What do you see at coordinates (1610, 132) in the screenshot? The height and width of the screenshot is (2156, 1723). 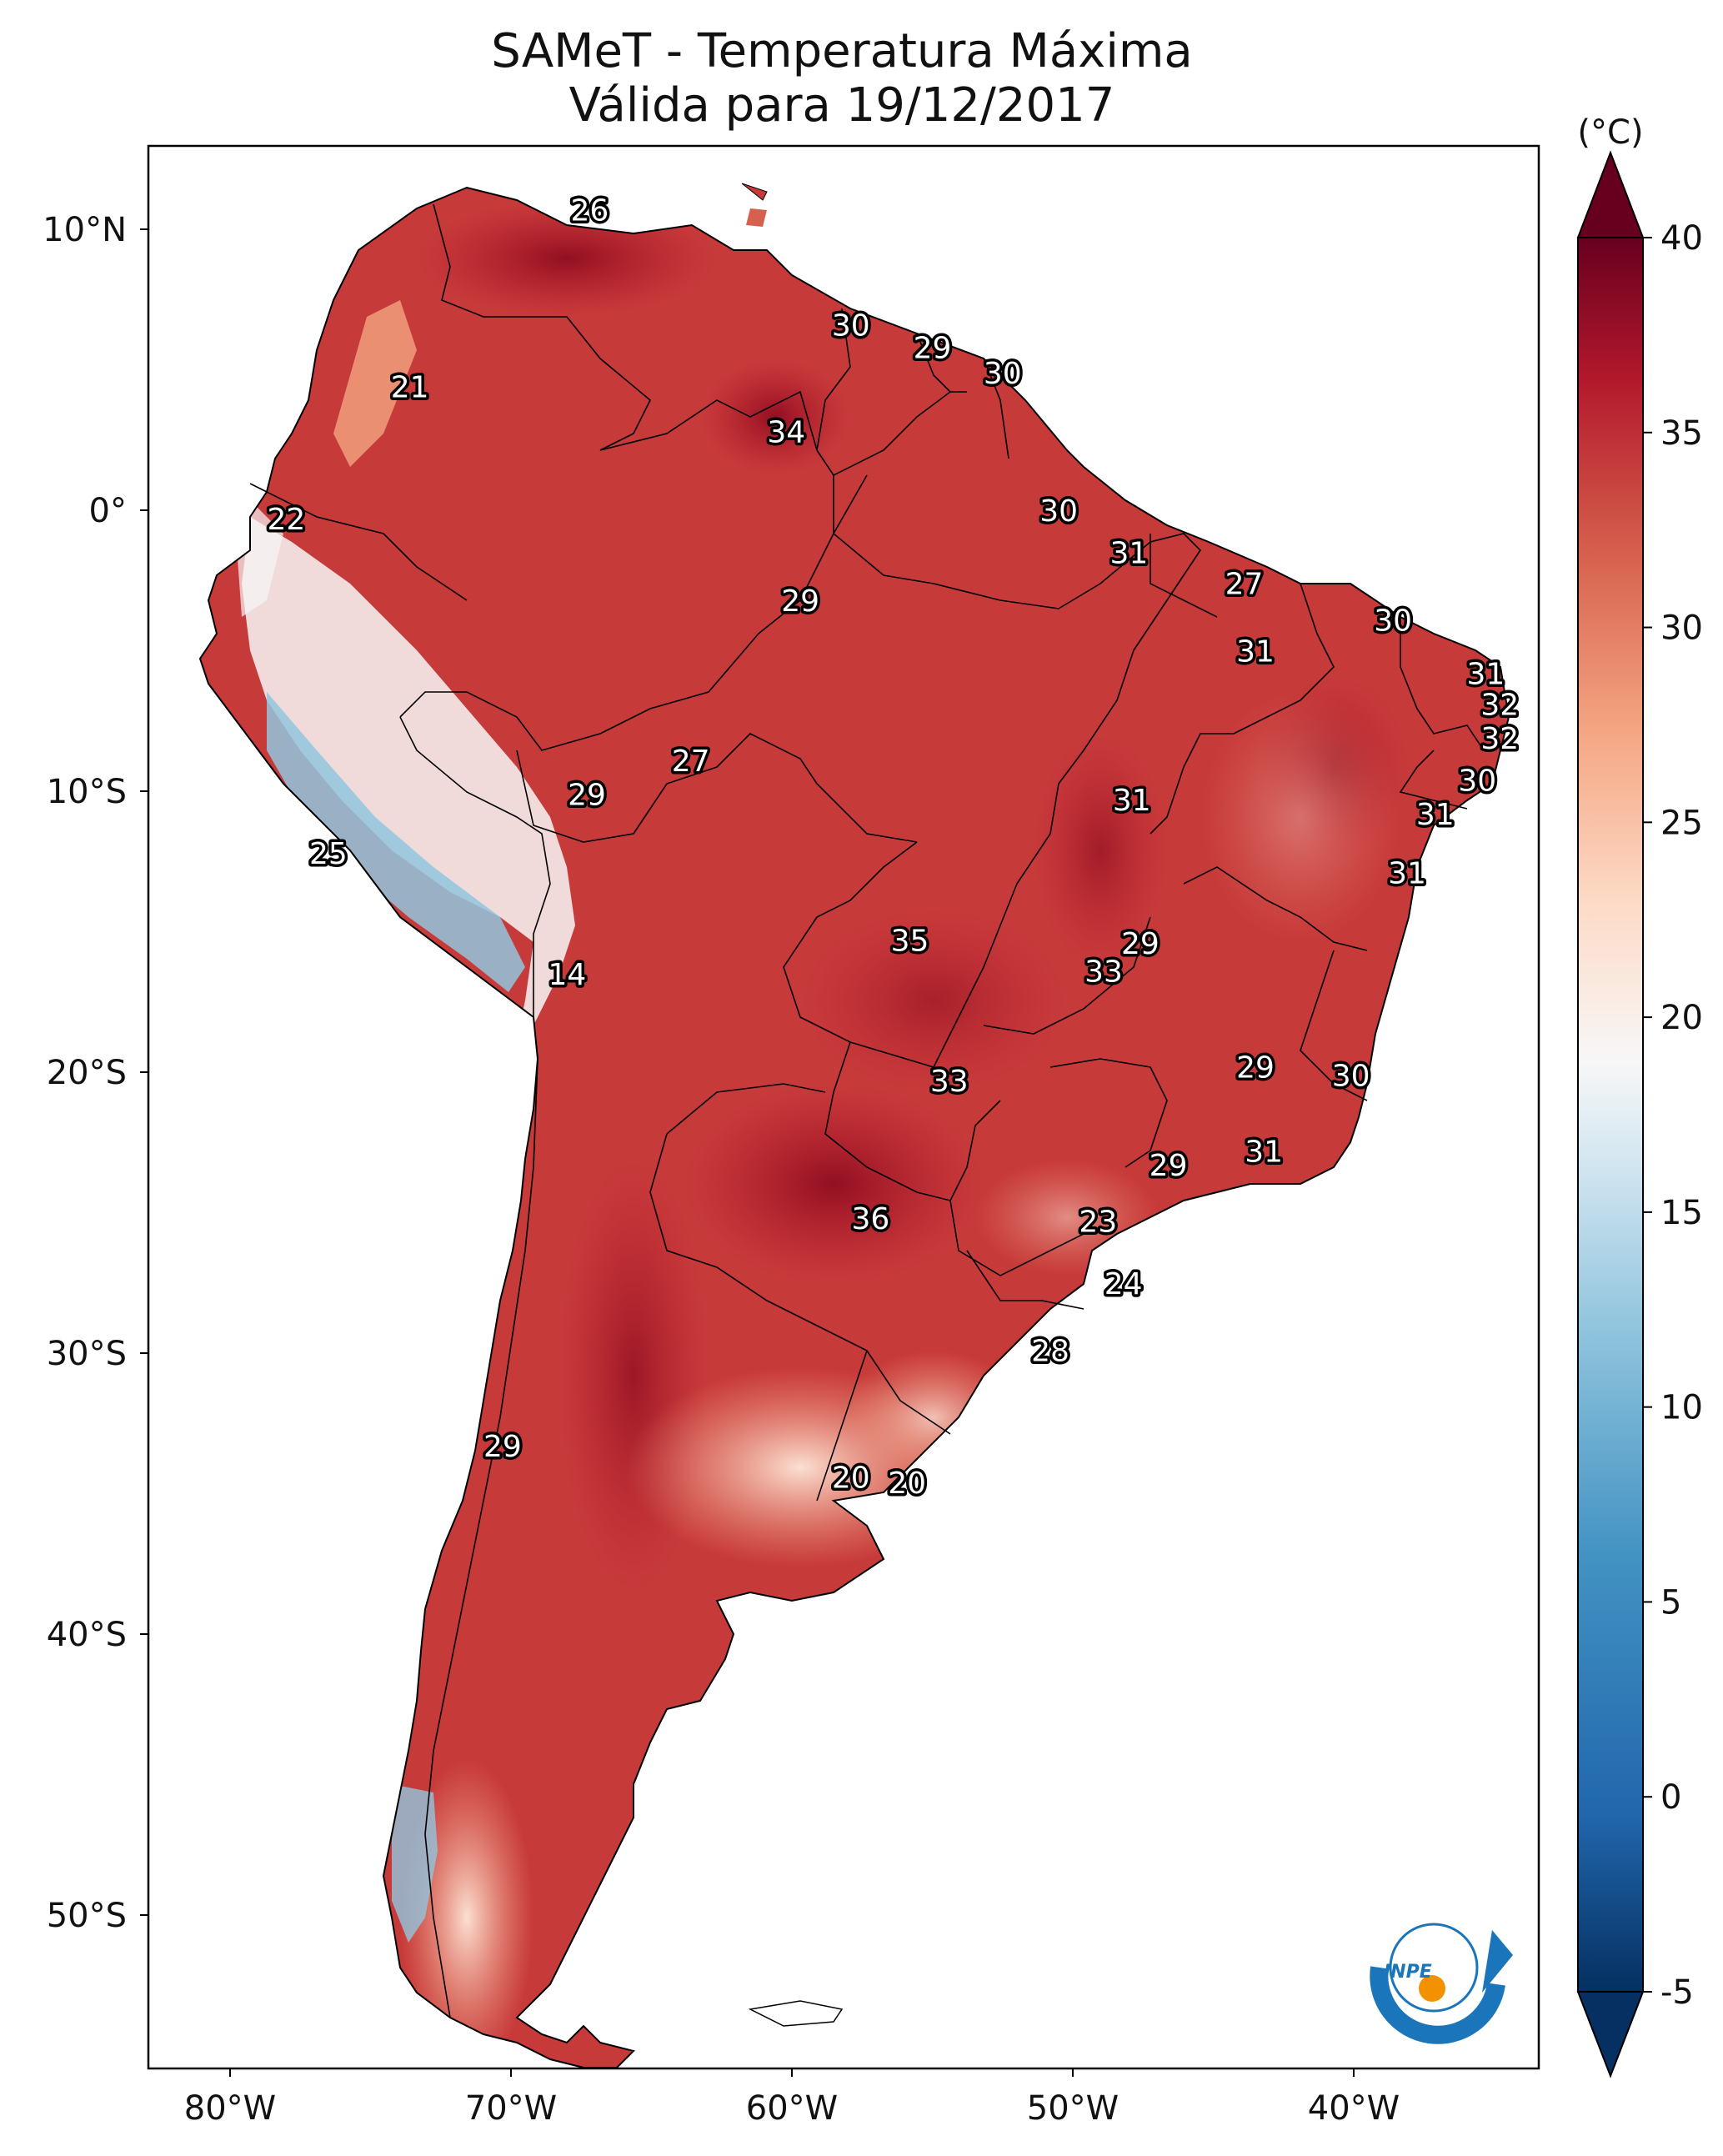 I see `colorbar-unit-label: (°C)` at bounding box center [1610, 132].